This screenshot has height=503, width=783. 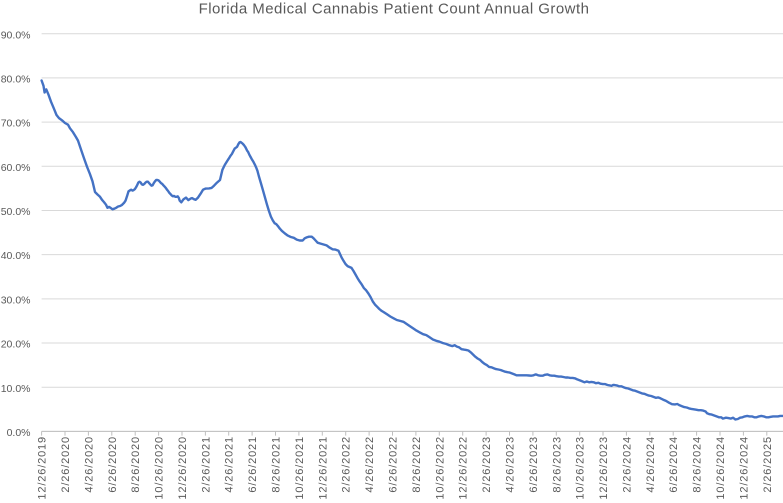 I want to click on svg-text: 2/26/2021, so click(x=206, y=464).